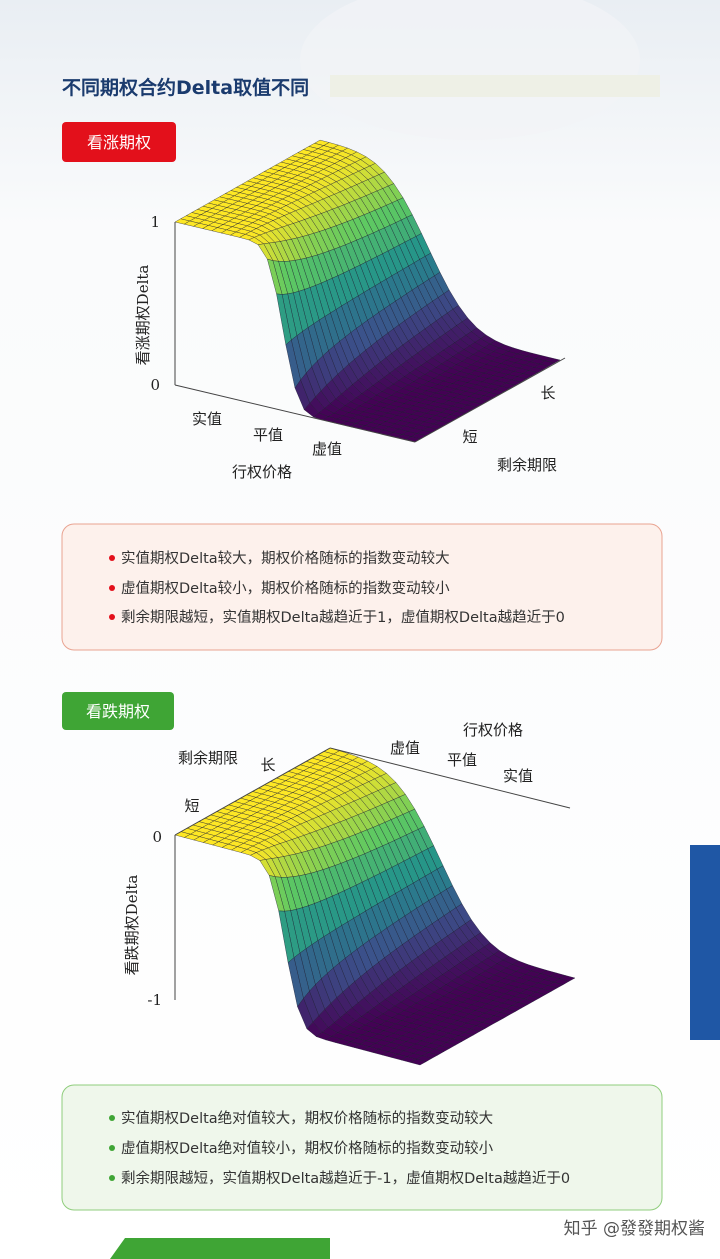 Image resolution: width=720 pixels, height=1259 pixels. I want to click on side-bar, so click(705, 942).